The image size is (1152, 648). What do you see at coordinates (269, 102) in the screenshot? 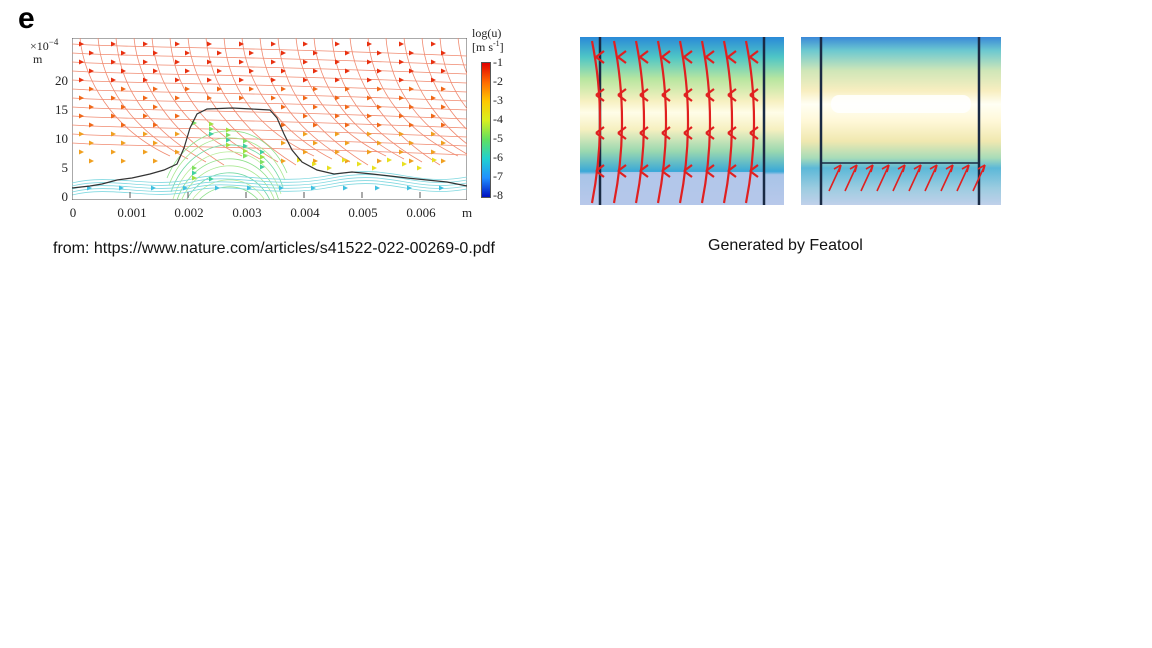
I see `upper-streamlines` at bounding box center [269, 102].